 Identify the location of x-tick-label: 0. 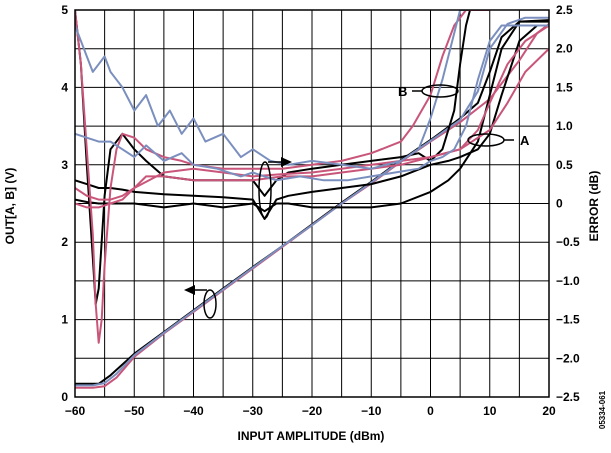
(430, 411).